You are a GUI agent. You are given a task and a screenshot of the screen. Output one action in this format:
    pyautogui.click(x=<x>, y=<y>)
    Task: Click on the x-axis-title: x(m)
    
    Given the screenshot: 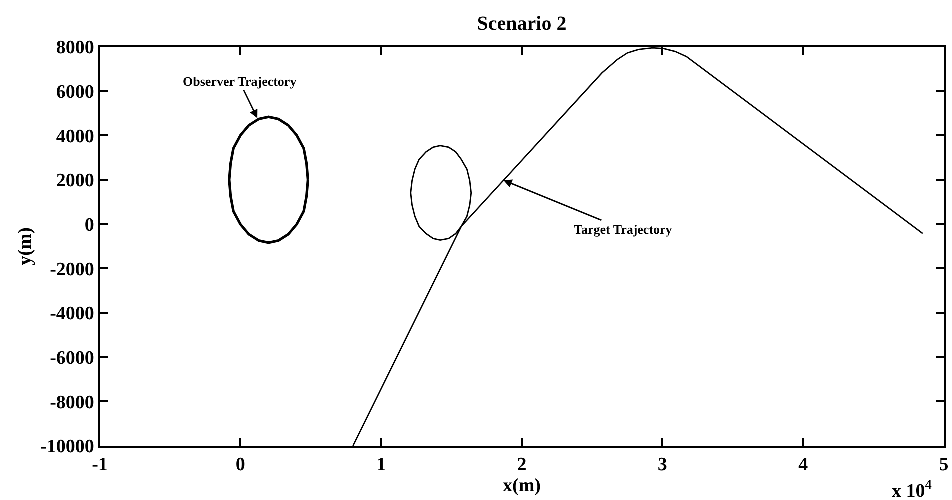 What is the action you would take?
    pyautogui.click(x=522, y=486)
    